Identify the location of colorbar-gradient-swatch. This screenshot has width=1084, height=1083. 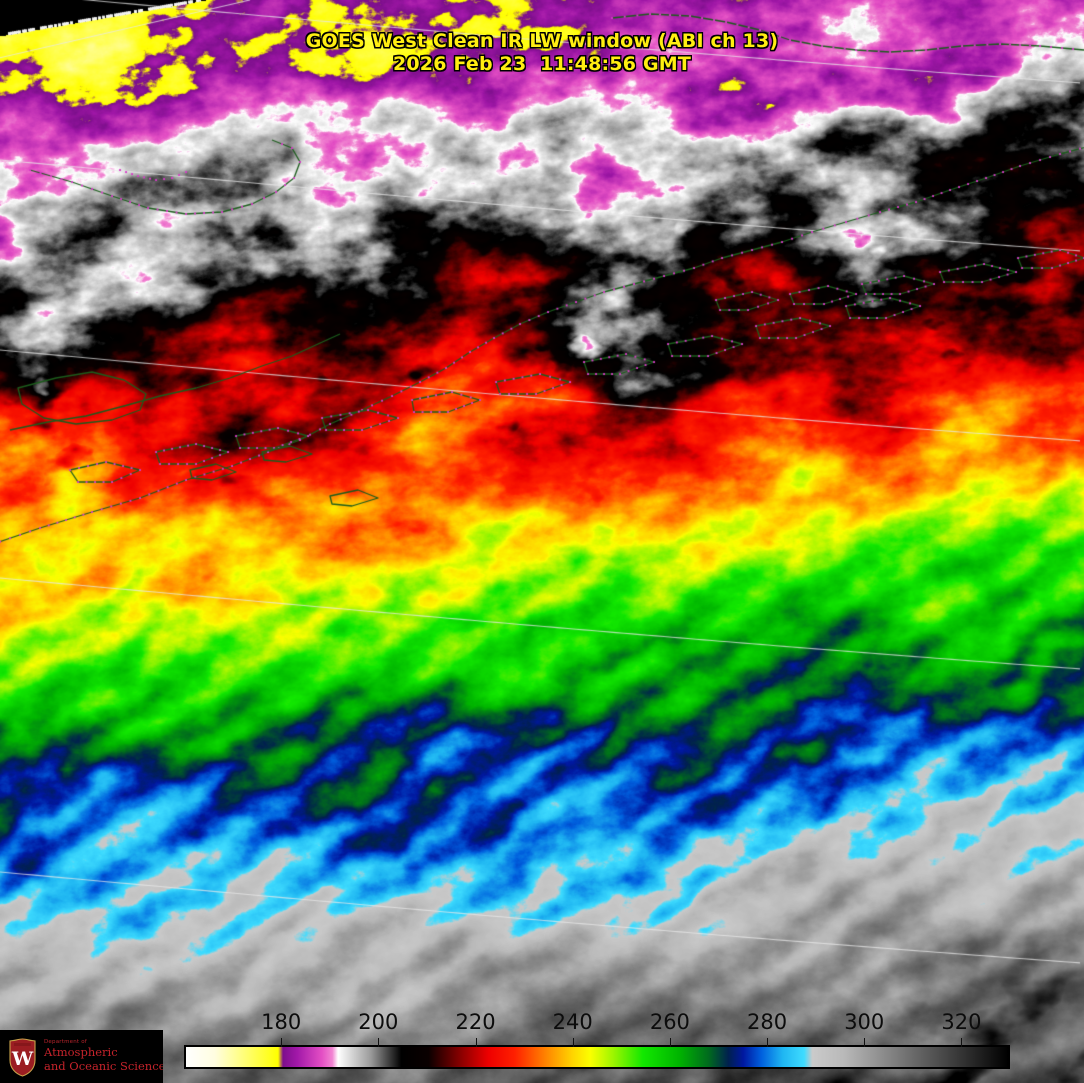
(597, 1057).